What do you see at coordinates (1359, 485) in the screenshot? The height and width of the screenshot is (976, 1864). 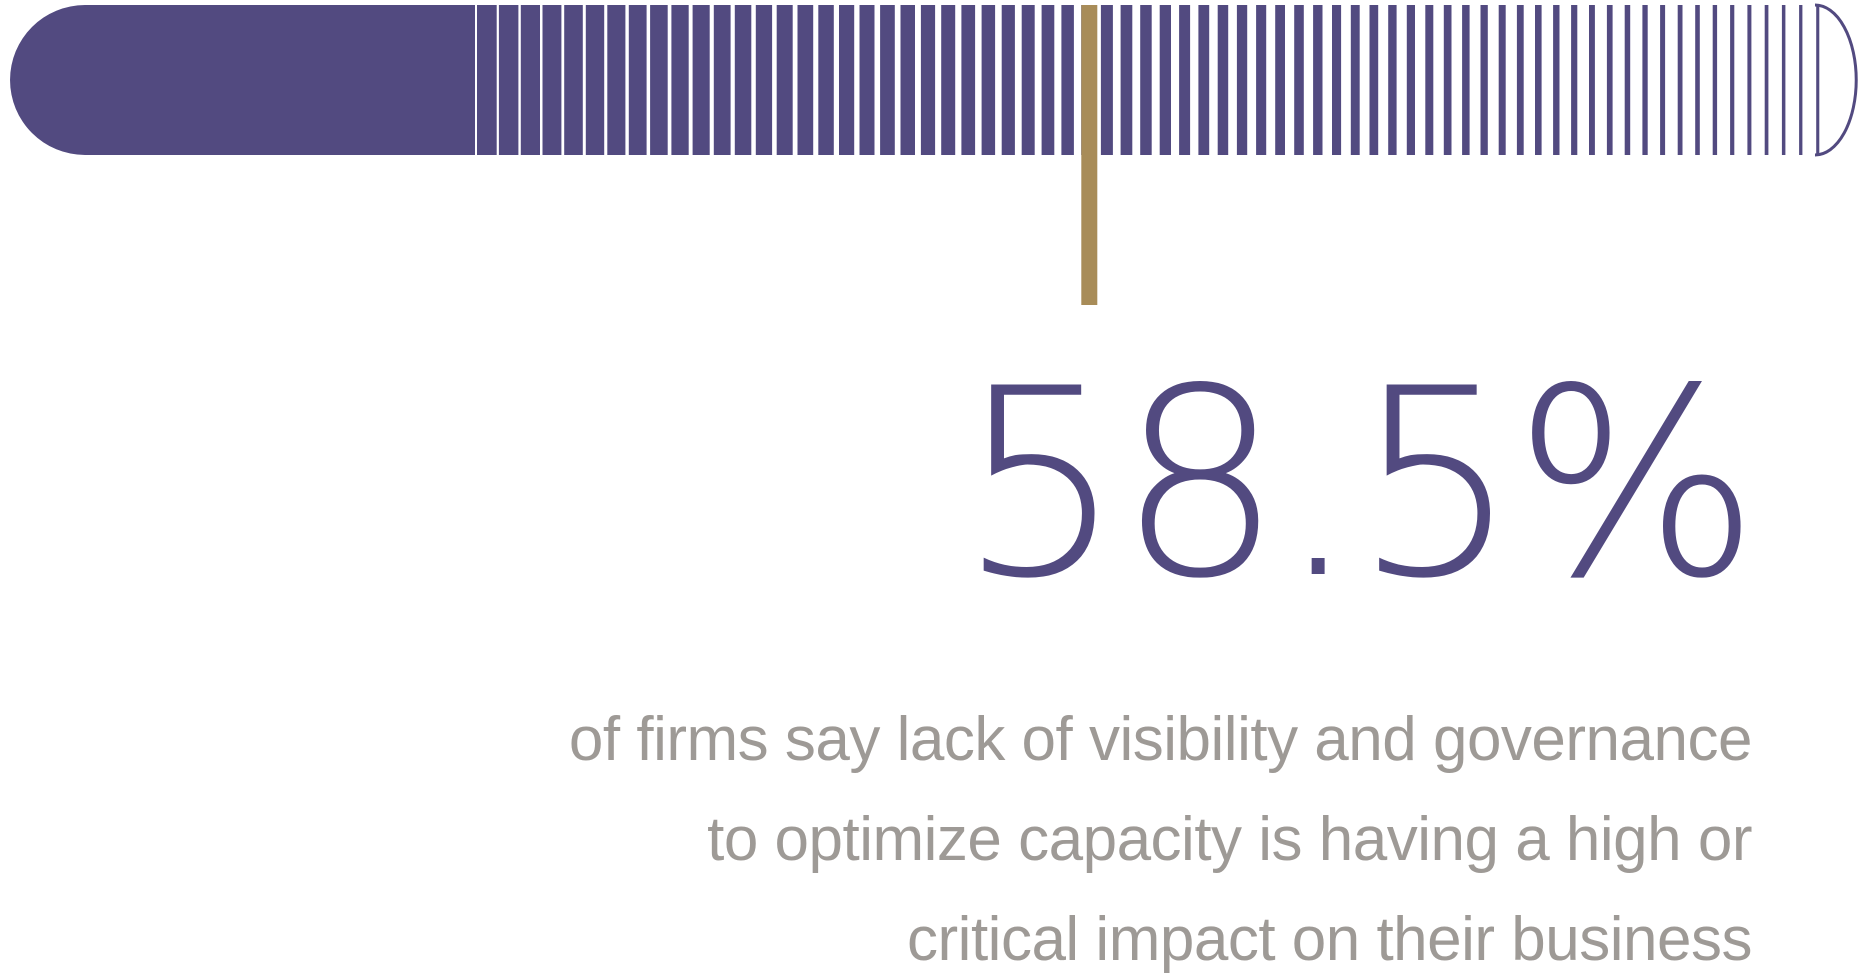 I see `stat-value: 58.5%` at bounding box center [1359, 485].